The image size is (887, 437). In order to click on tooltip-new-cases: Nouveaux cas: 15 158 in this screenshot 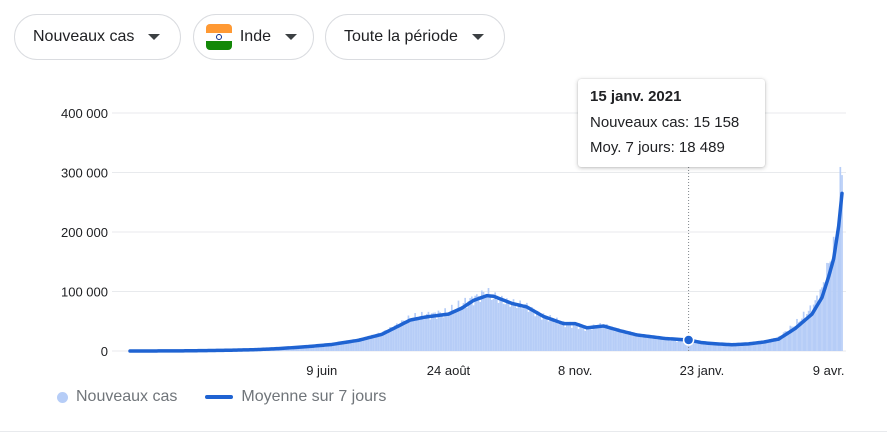, I will do `click(665, 122)`.